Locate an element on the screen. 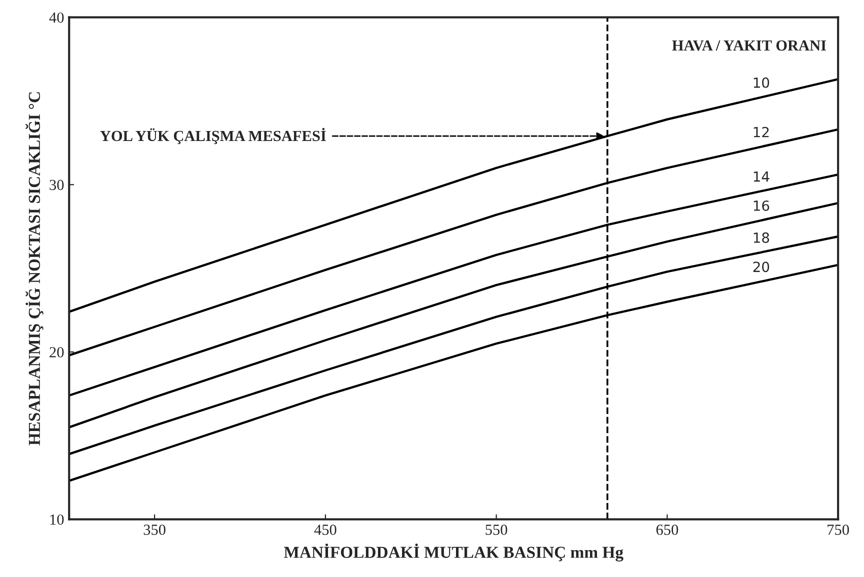  x-tick-label: 350 is located at coordinates (155, 529).